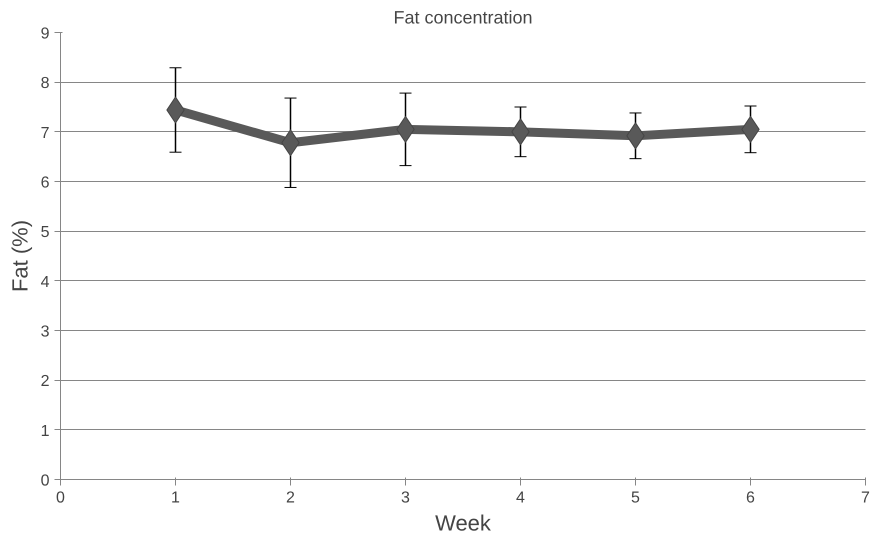 The width and height of the screenshot is (889, 542). I want to click on y-tick-label: 0, so click(45, 481).